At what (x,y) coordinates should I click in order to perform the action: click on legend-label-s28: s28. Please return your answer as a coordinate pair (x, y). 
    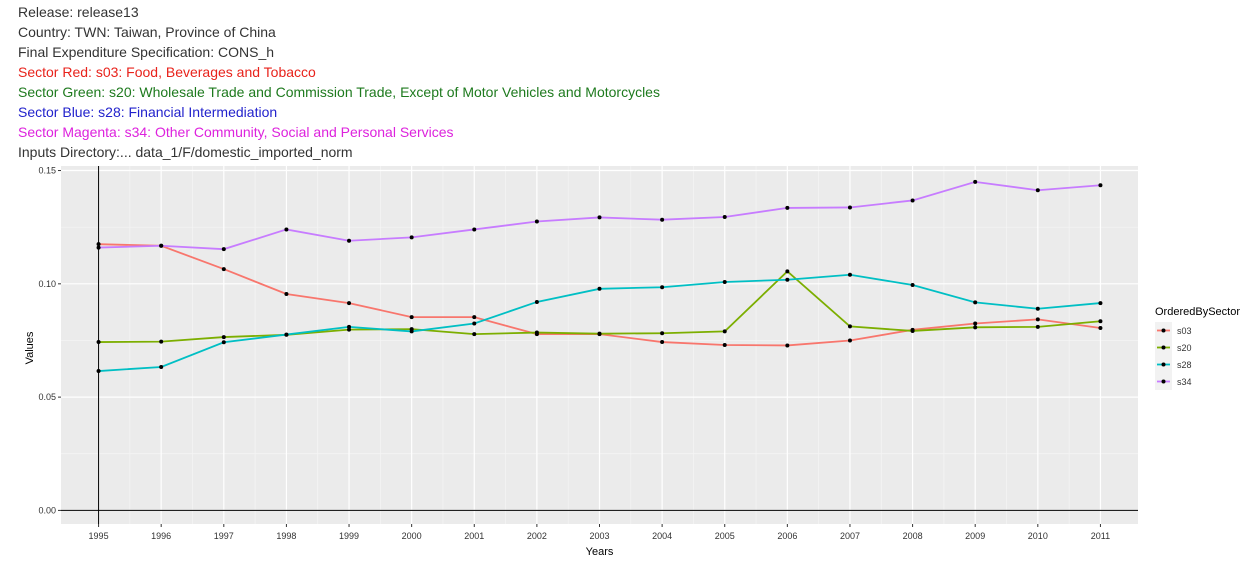
    Looking at the image, I should click on (1184, 365).